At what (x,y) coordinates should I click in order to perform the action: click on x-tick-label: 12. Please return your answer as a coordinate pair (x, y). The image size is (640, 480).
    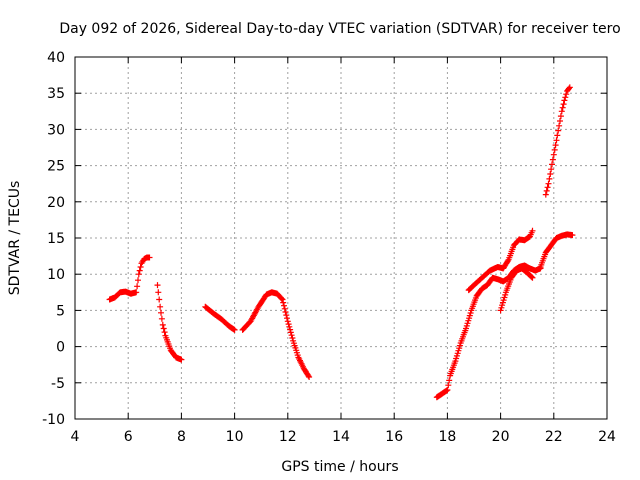
    Looking at the image, I should click on (288, 437).